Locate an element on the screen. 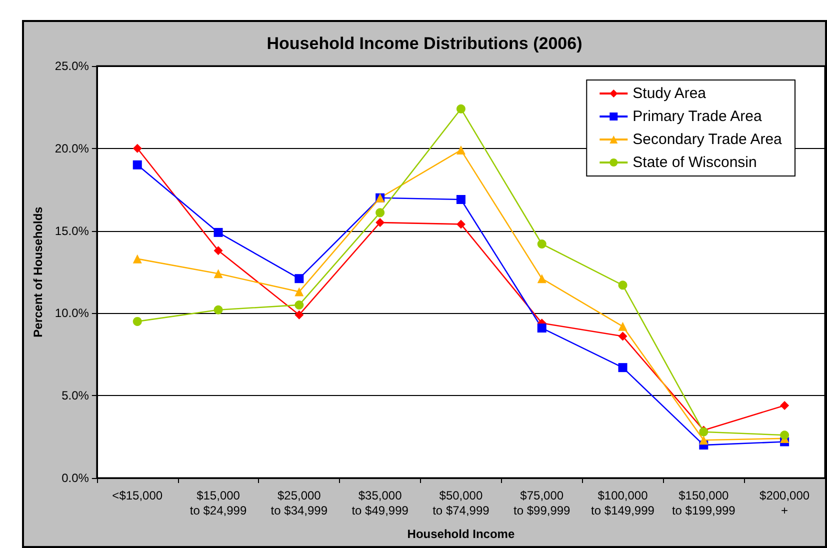  x-tick-label: <$15,000 is located at coordinates (137, 495).